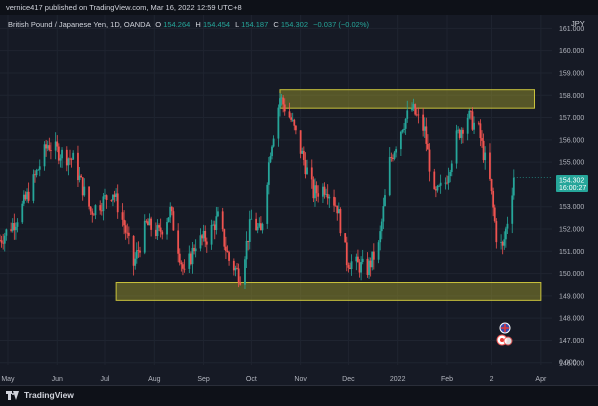 This screenshot has width=598, height=406. What do you see at coordinates (447, 379) in the screenshot?
I see `time-tick-label: Feb` at bounding box center [447, 379].